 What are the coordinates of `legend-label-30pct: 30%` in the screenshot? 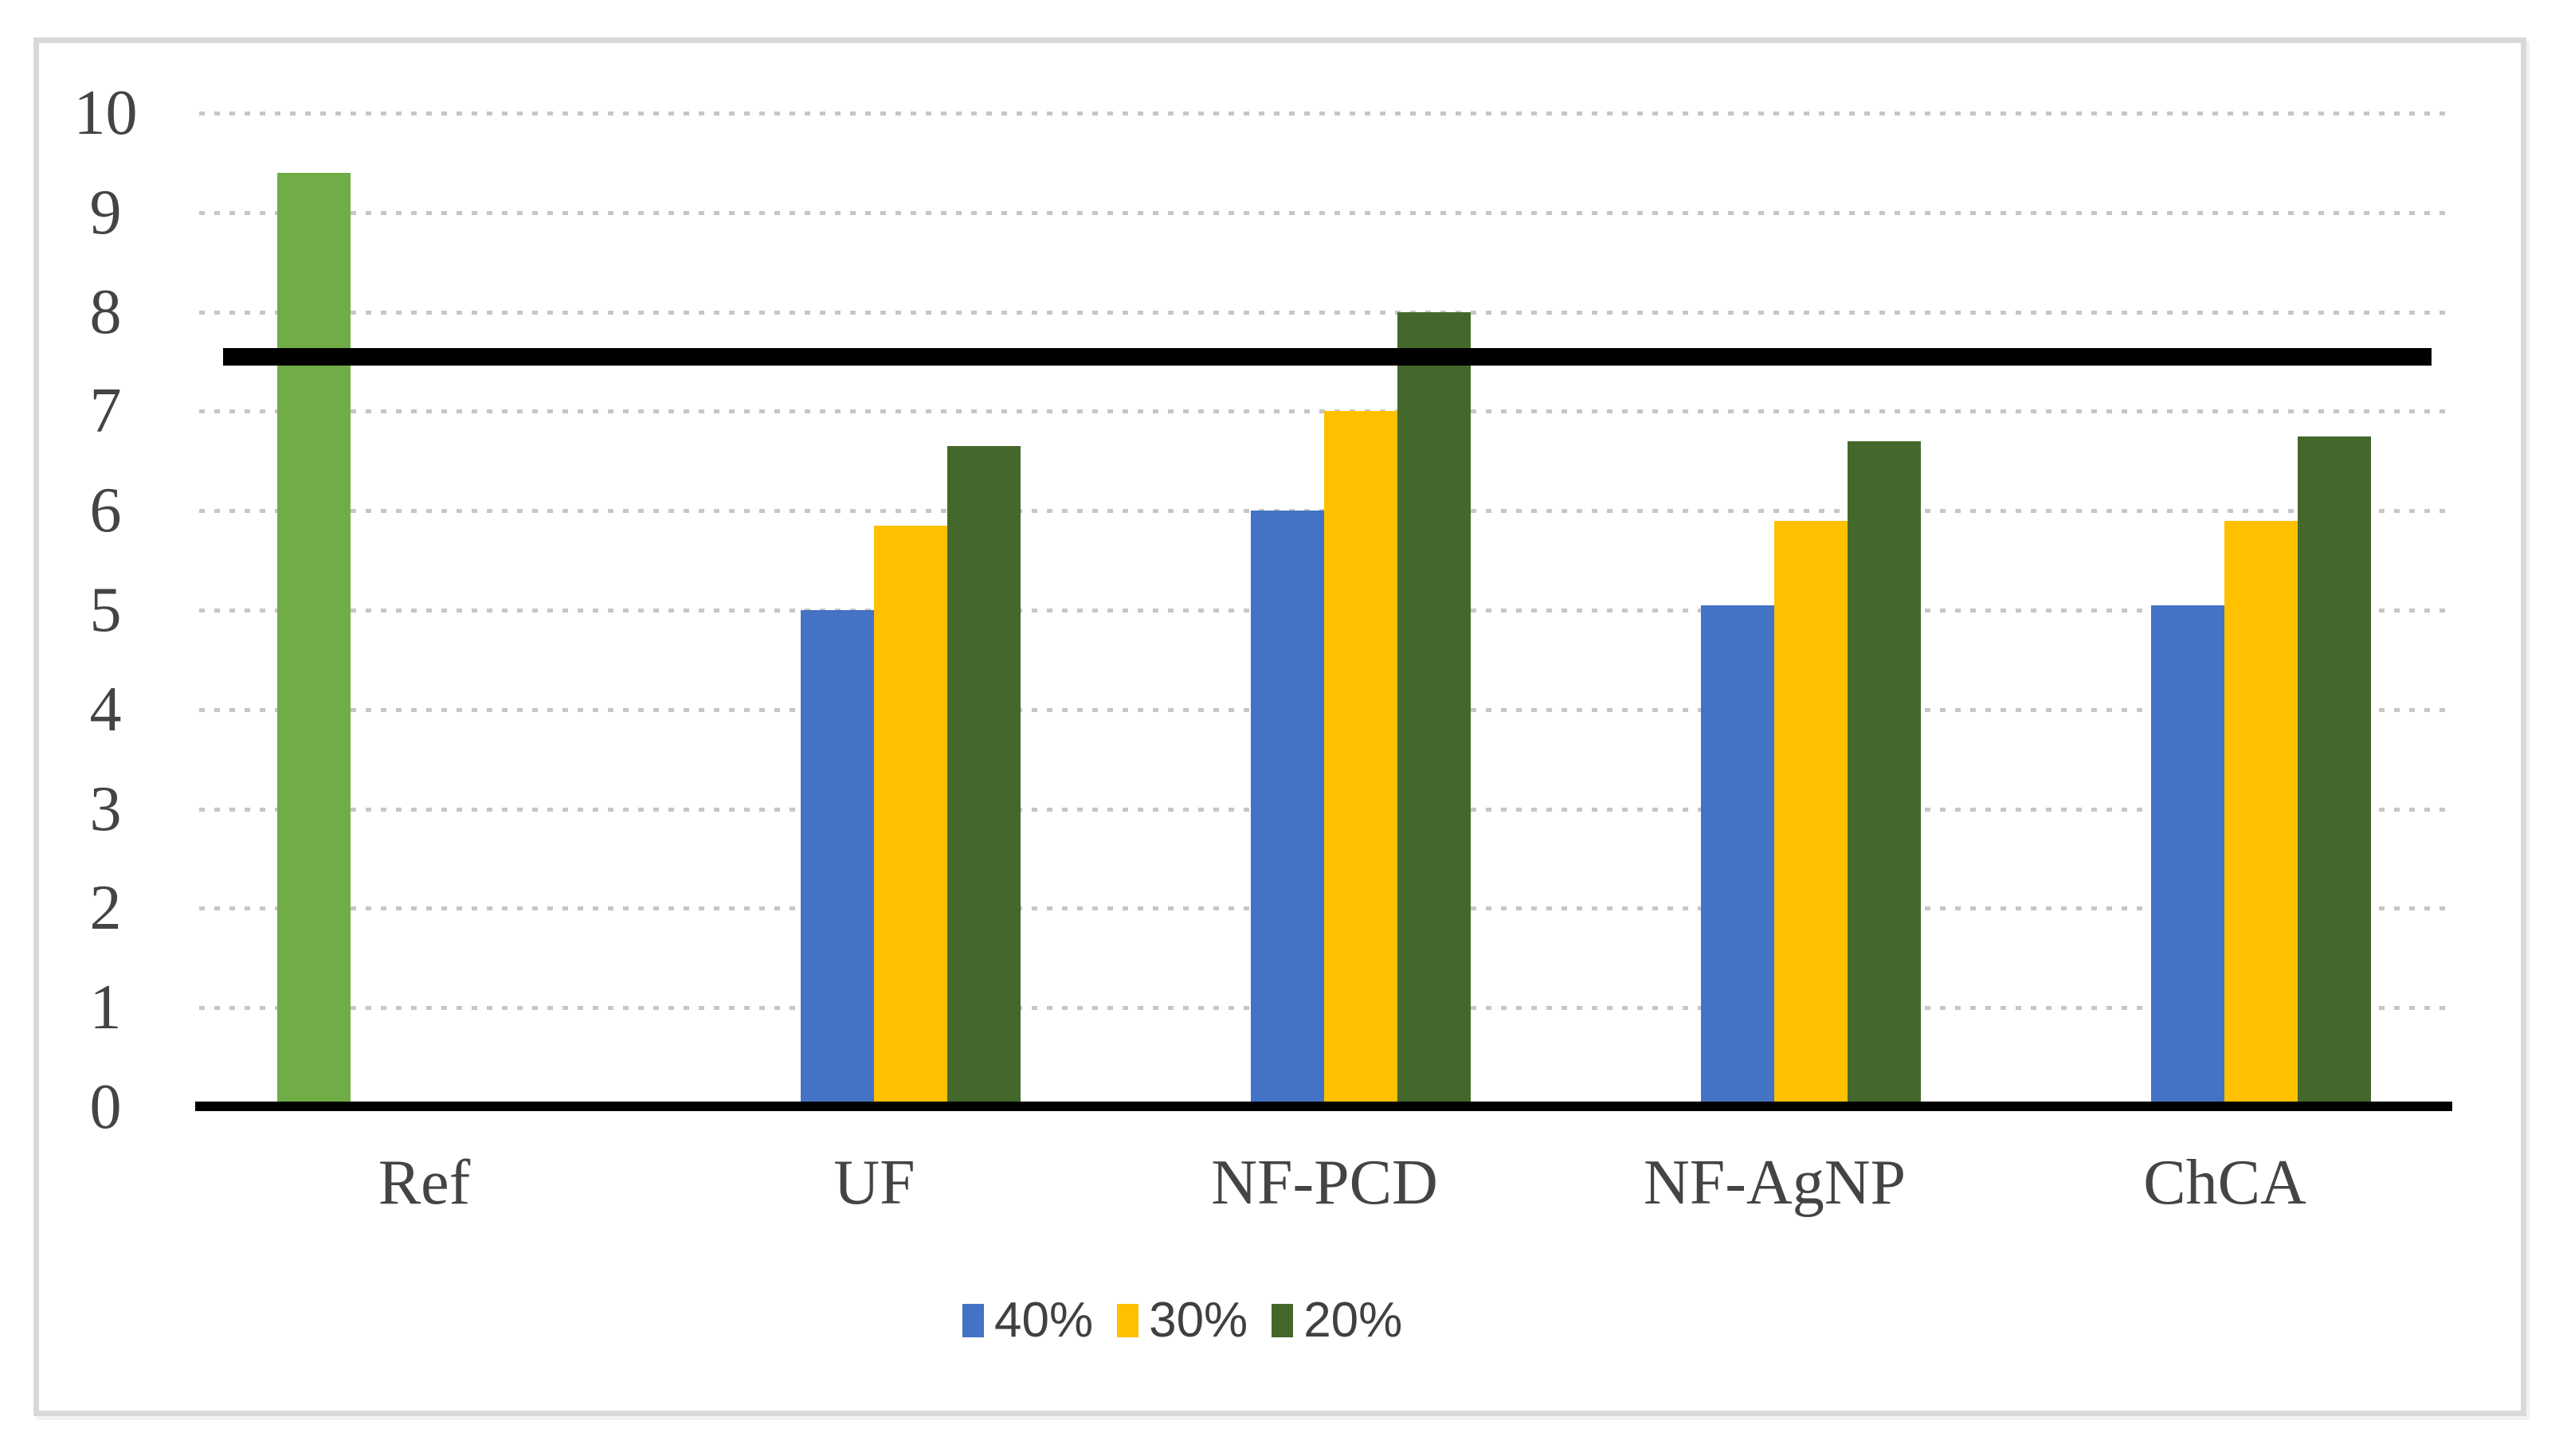 It's located at (1198, 1320).